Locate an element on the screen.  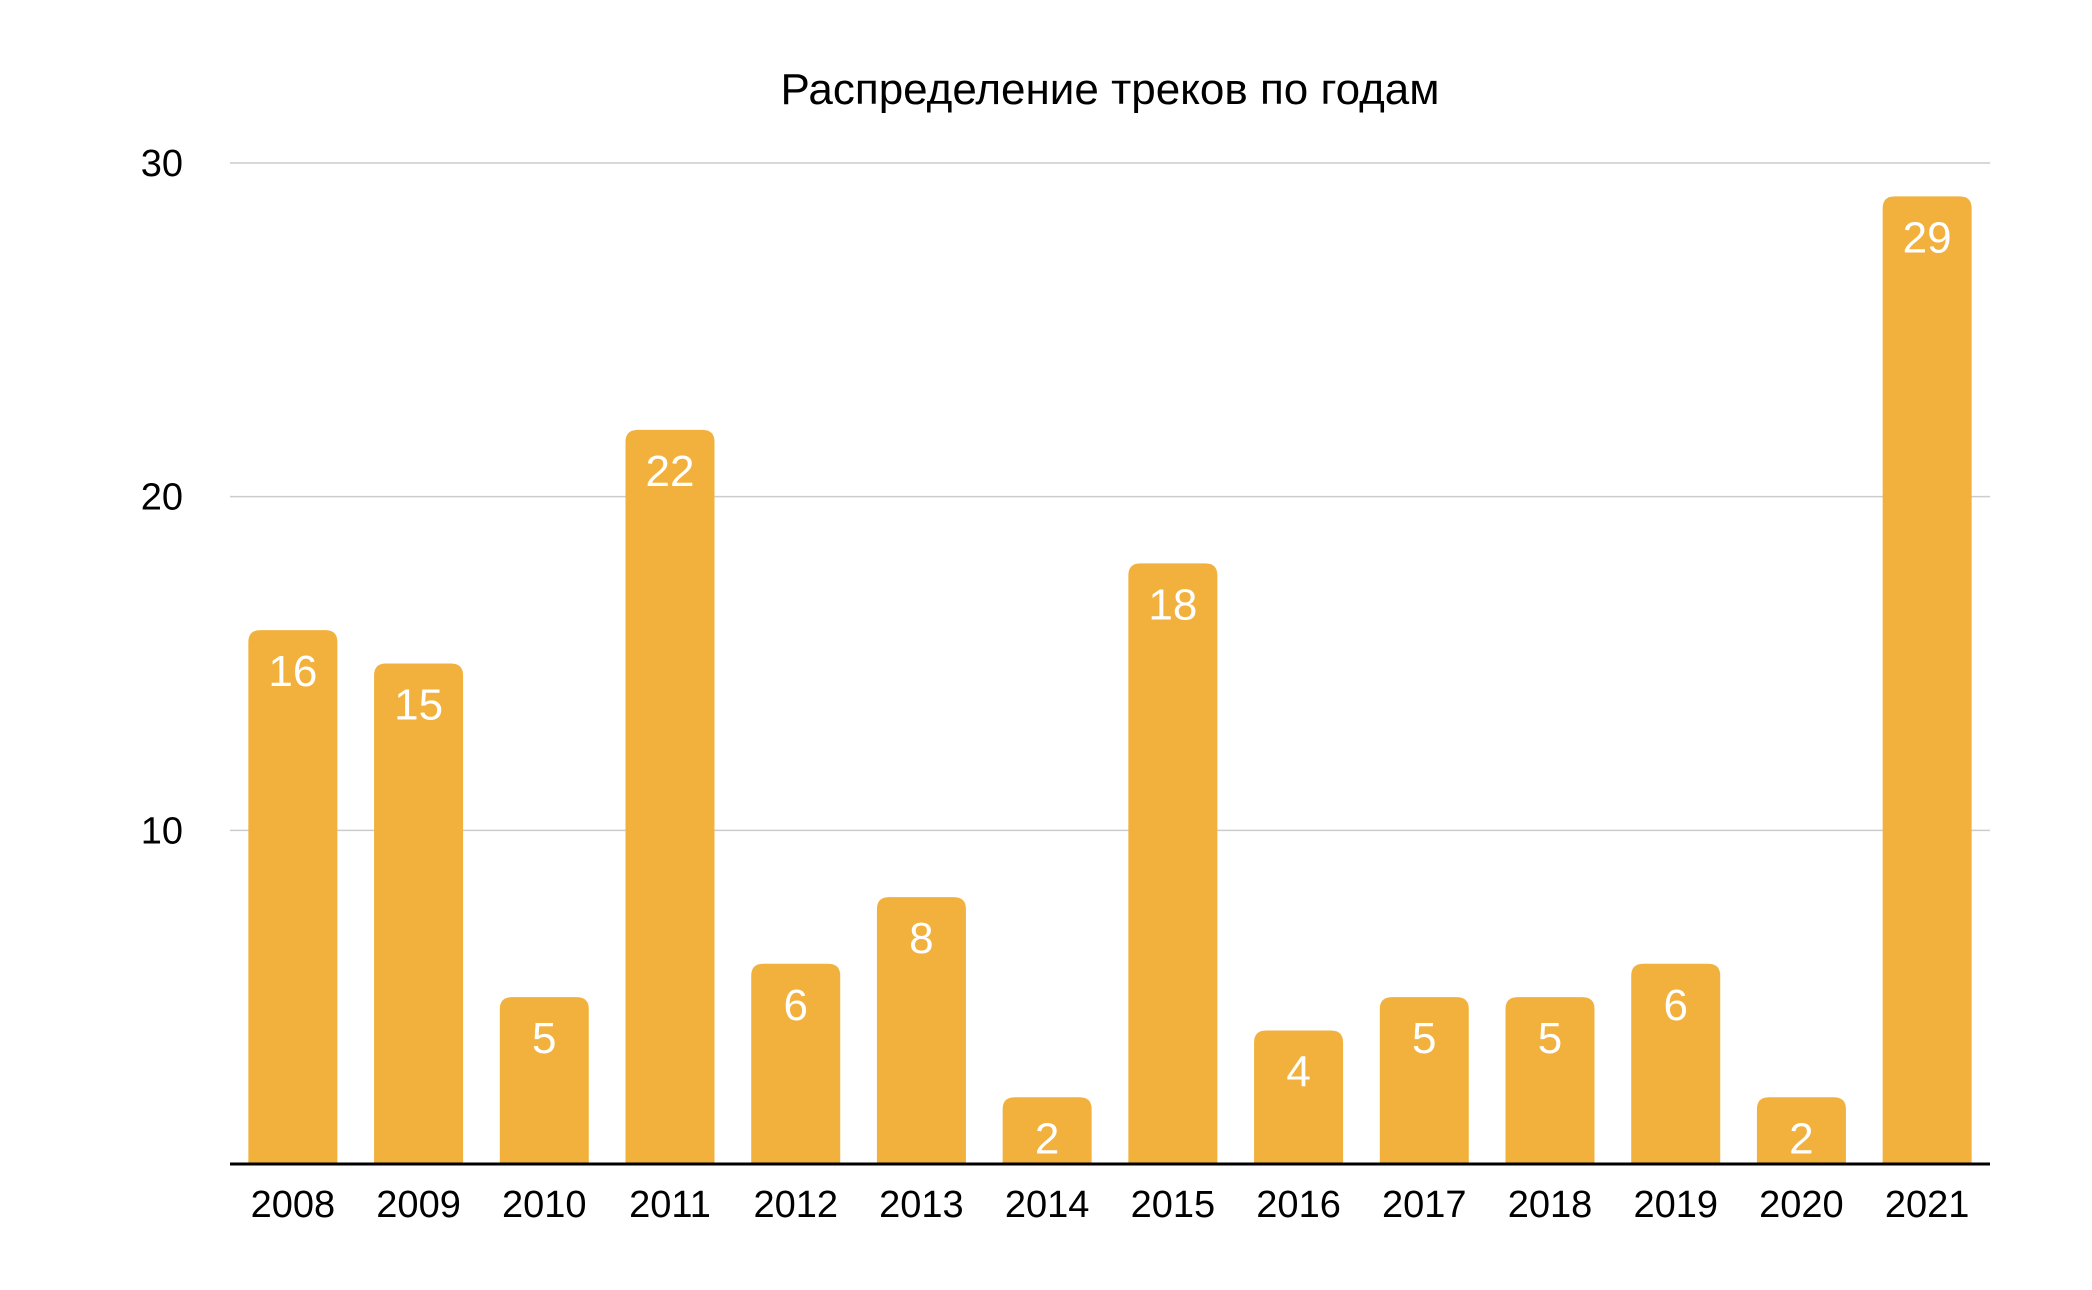
data-label-2020: 2 is located at coordinates (1801, 1138).